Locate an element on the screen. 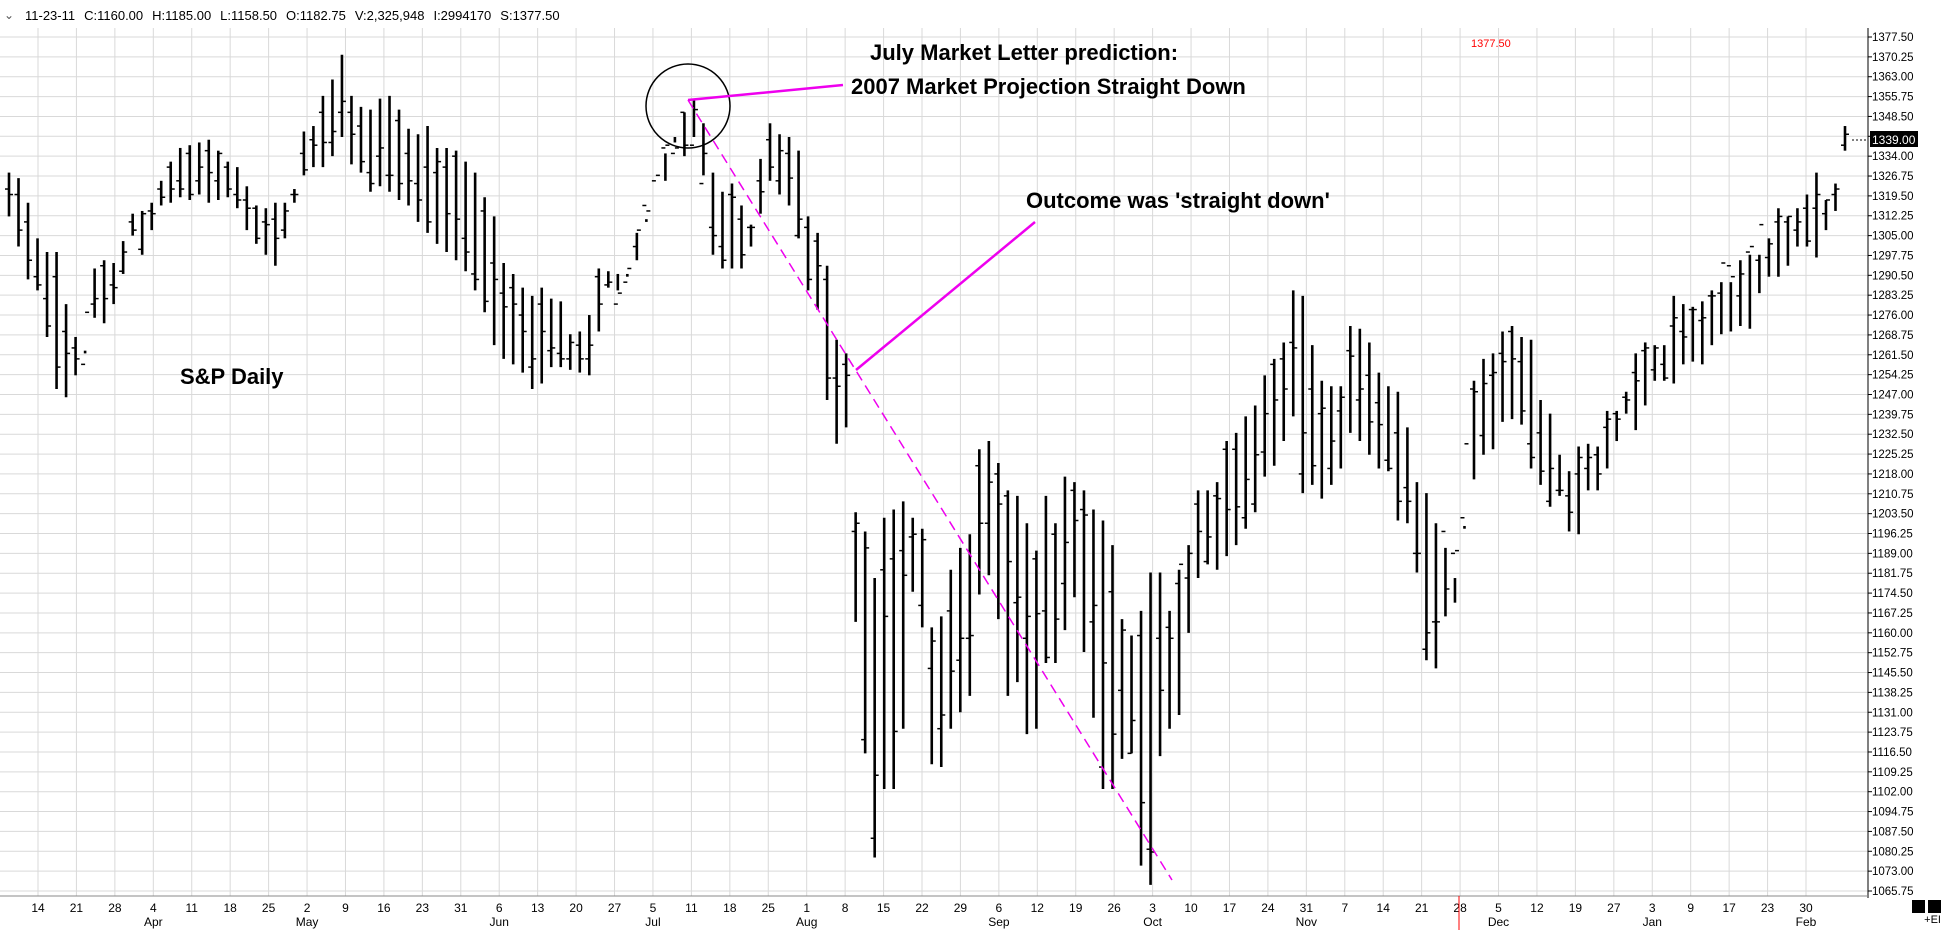  outcome-pointer-line is located at coordinates (945, 296).